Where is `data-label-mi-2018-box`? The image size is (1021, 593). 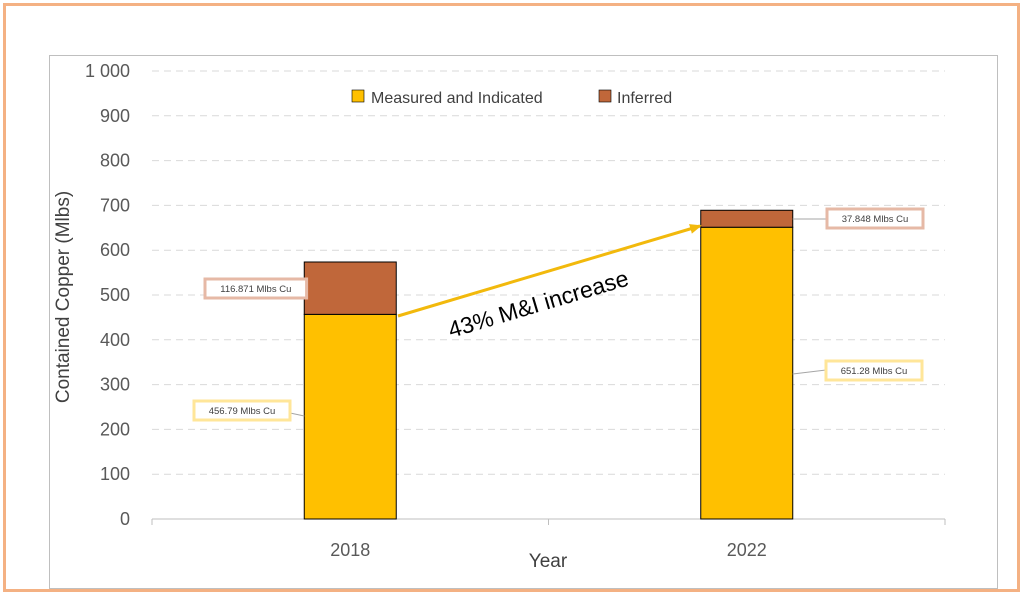
data-label-mi-2018-box is located at coordinates (242, 410).